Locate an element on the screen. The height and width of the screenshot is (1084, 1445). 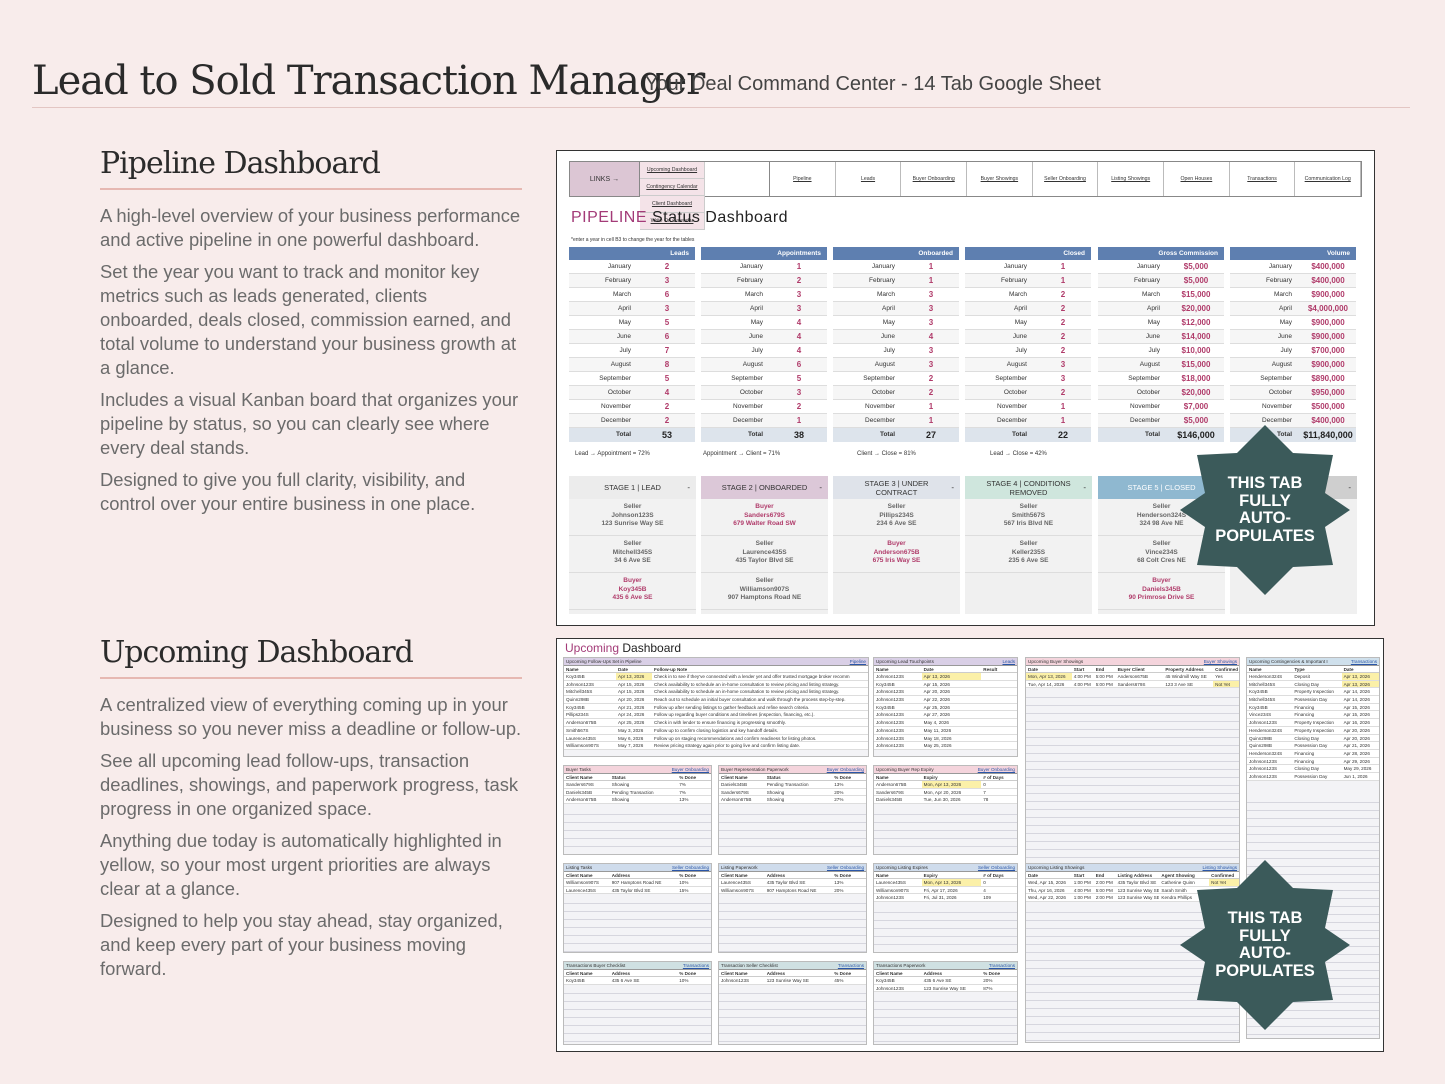
link-open-houses: Open Houses is located at coordinates (1197, 179).